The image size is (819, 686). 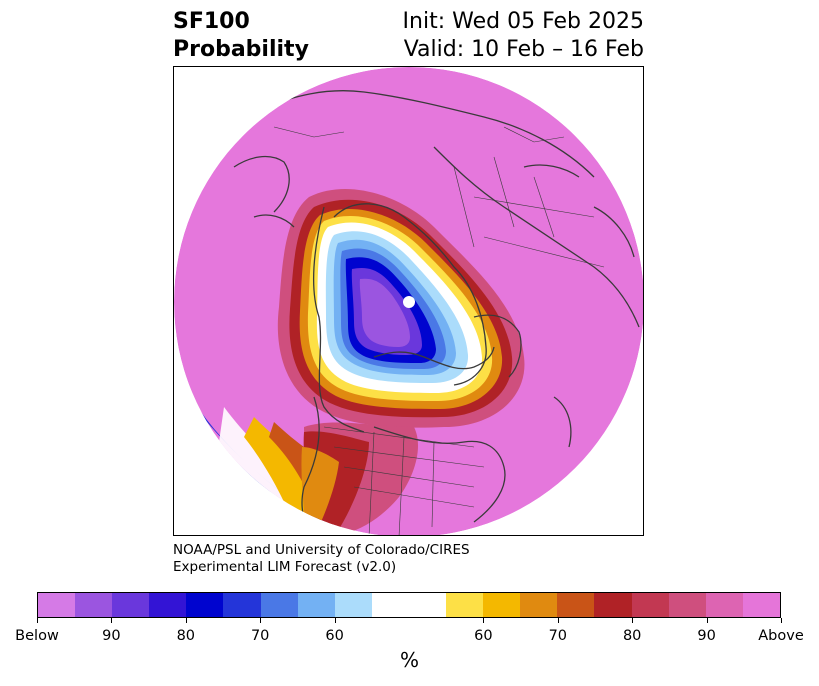 I want to click on valid-range: Valid: 10 Feb – 16 Feb, so click(x=523, y=49).